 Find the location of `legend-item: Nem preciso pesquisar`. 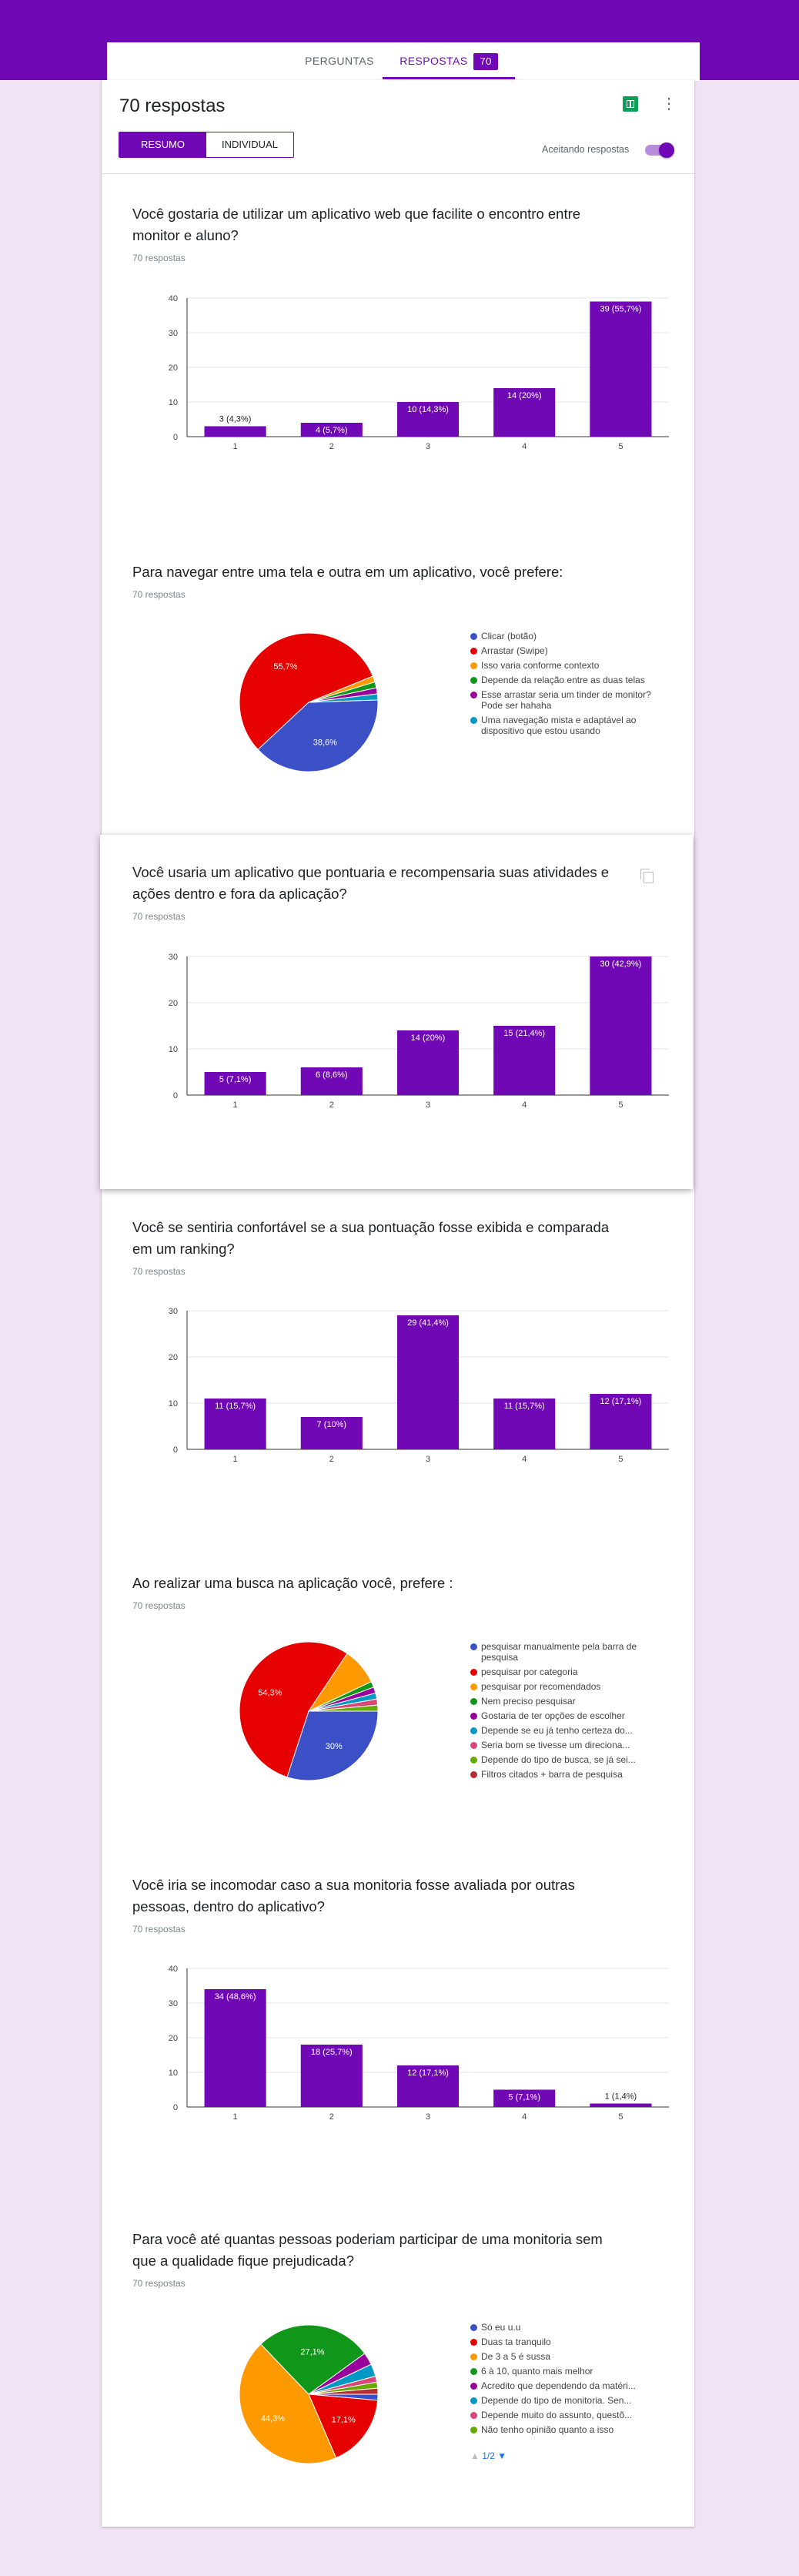

legend-item: Nem preciso pesquisar is located at coordinates (564, 1702).